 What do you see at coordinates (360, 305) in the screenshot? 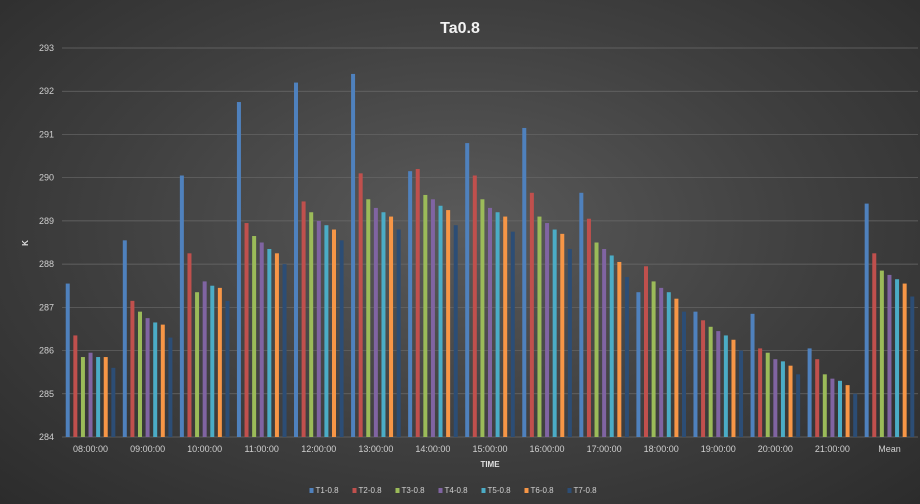
I see `bar-t2-0.8-5` at bounding box center [360, 305].